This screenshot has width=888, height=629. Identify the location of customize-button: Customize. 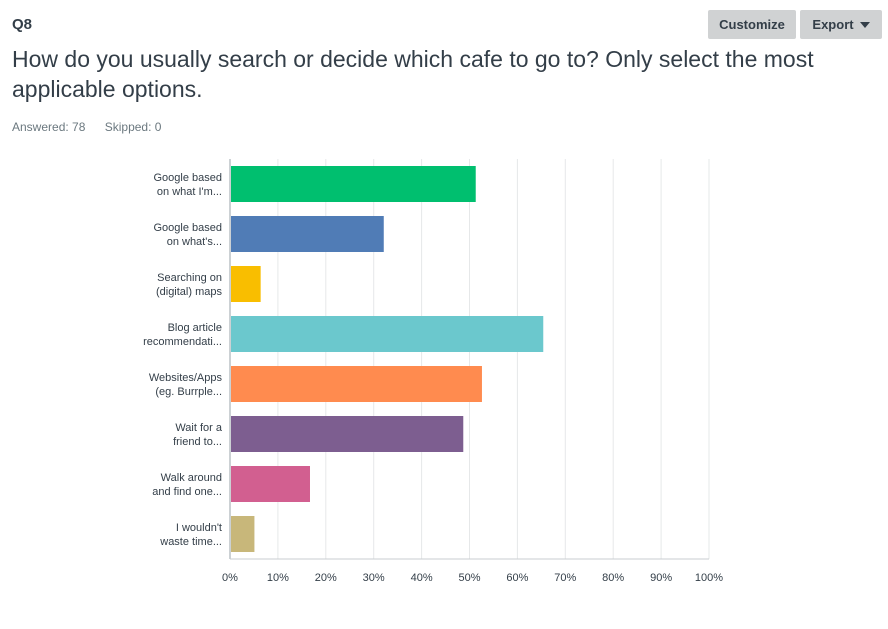
(752, 24).